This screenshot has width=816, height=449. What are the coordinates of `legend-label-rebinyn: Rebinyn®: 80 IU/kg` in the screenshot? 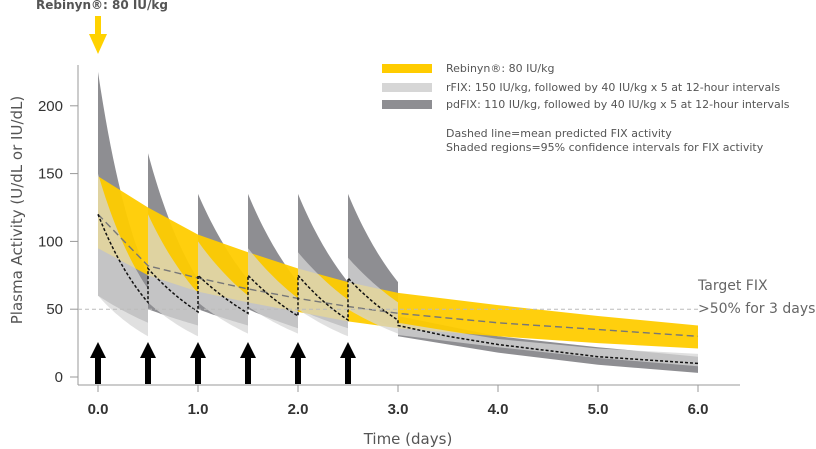 It's located at (500, 68).